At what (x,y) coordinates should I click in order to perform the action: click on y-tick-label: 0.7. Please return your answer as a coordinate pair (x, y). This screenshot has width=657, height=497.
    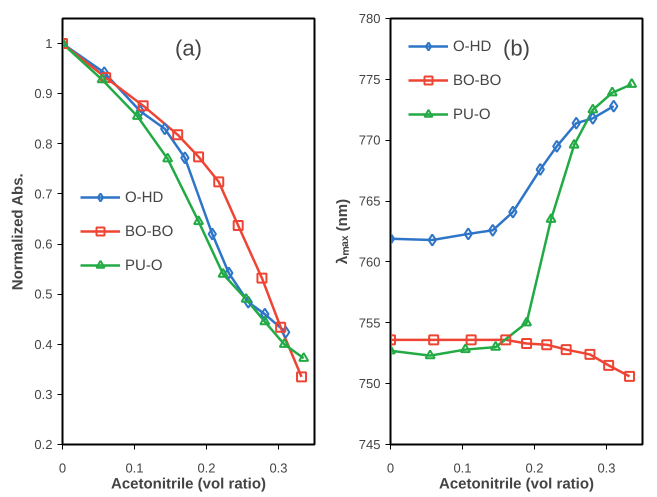
    Looking at the image, I should click on (43, 194).